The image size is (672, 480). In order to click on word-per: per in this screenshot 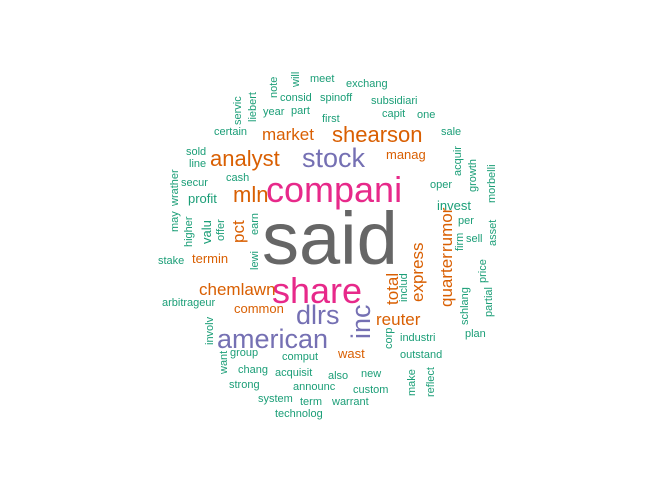, I will do `click(466, 221)`.